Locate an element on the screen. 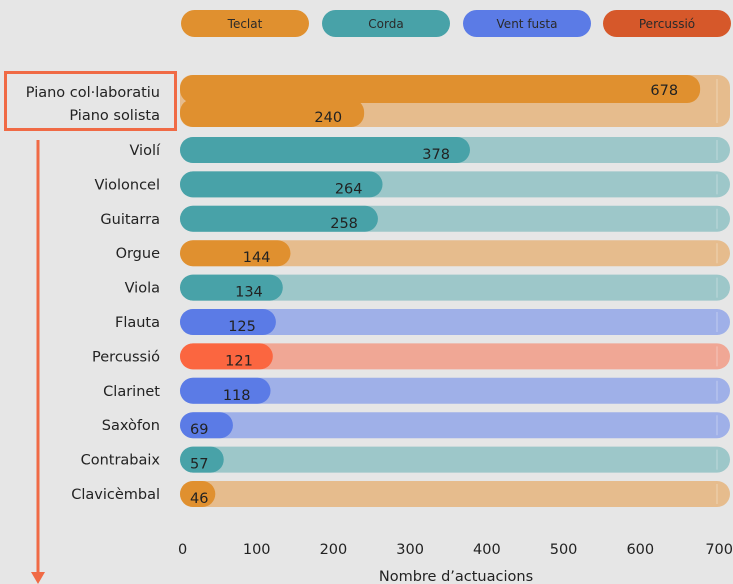 The height and width of the screenshot is (584, 733). x-tick-label-400: 400 is located at coordinates (487, 550).